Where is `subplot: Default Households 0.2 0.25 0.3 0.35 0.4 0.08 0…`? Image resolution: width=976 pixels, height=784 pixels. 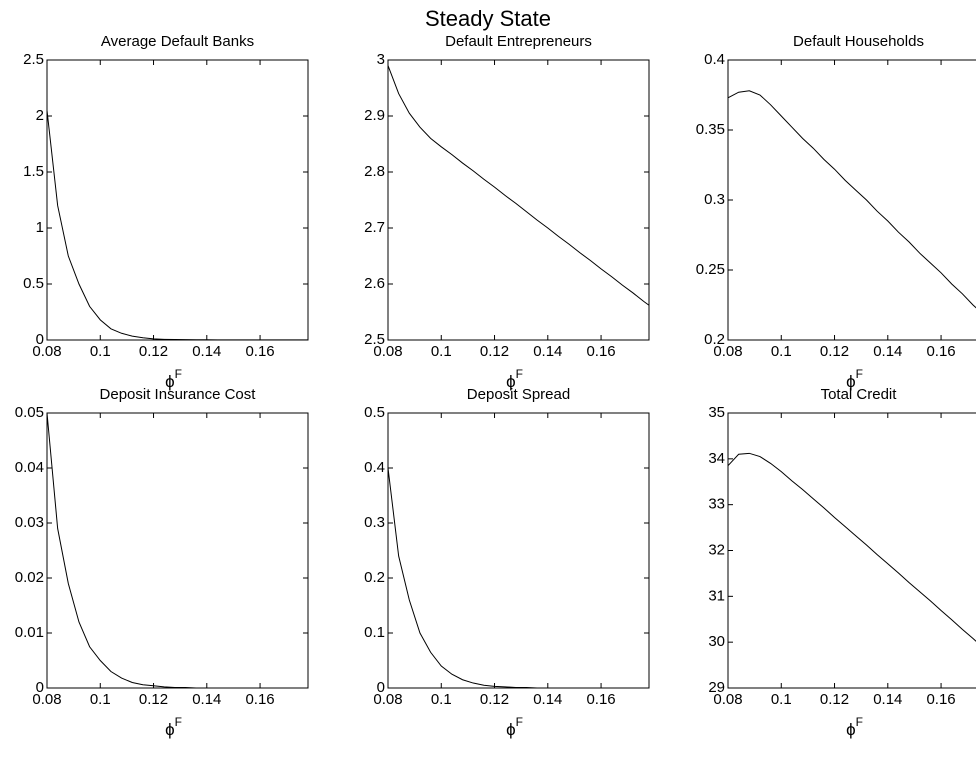
subplot: Default Households 0.2 0.25 0.3 0.35 0.4 0.08 0… is located at coordinates (836, 212).